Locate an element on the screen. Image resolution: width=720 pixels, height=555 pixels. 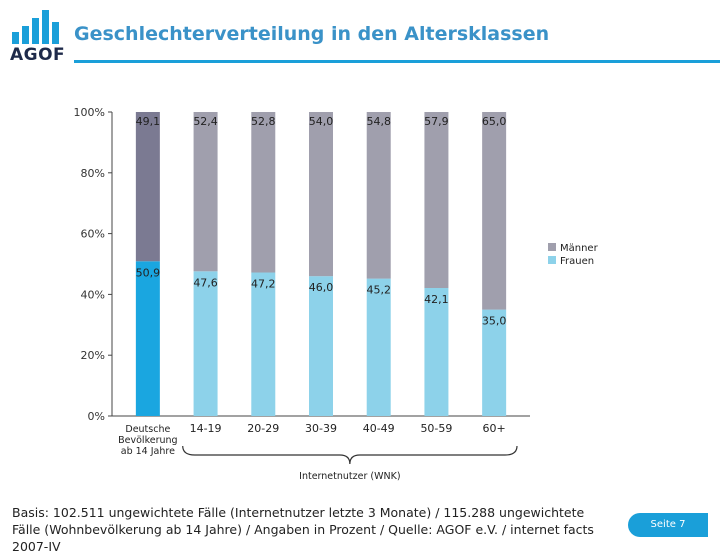
group-brace is located at coordinates (350, 455).